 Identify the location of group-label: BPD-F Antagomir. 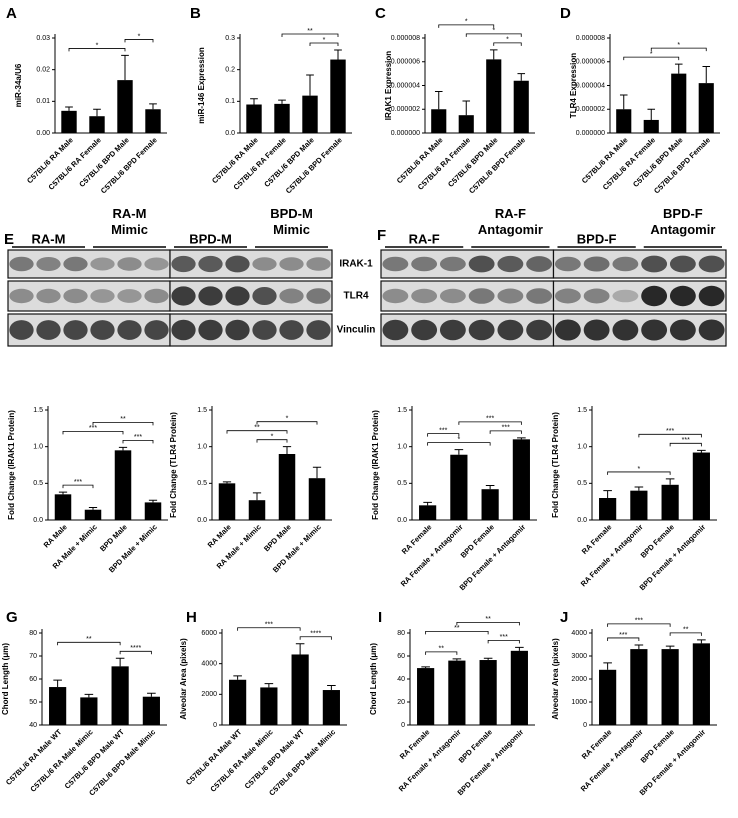
(682, 221).